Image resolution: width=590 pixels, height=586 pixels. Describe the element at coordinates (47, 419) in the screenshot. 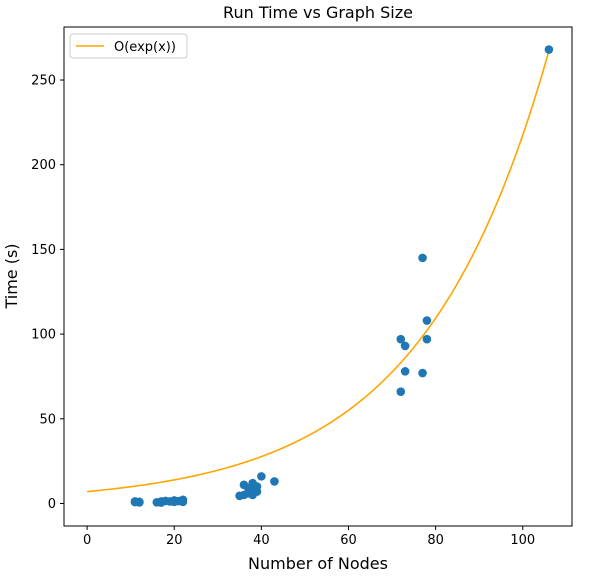

I see `y-tick-label: 50` at that location.